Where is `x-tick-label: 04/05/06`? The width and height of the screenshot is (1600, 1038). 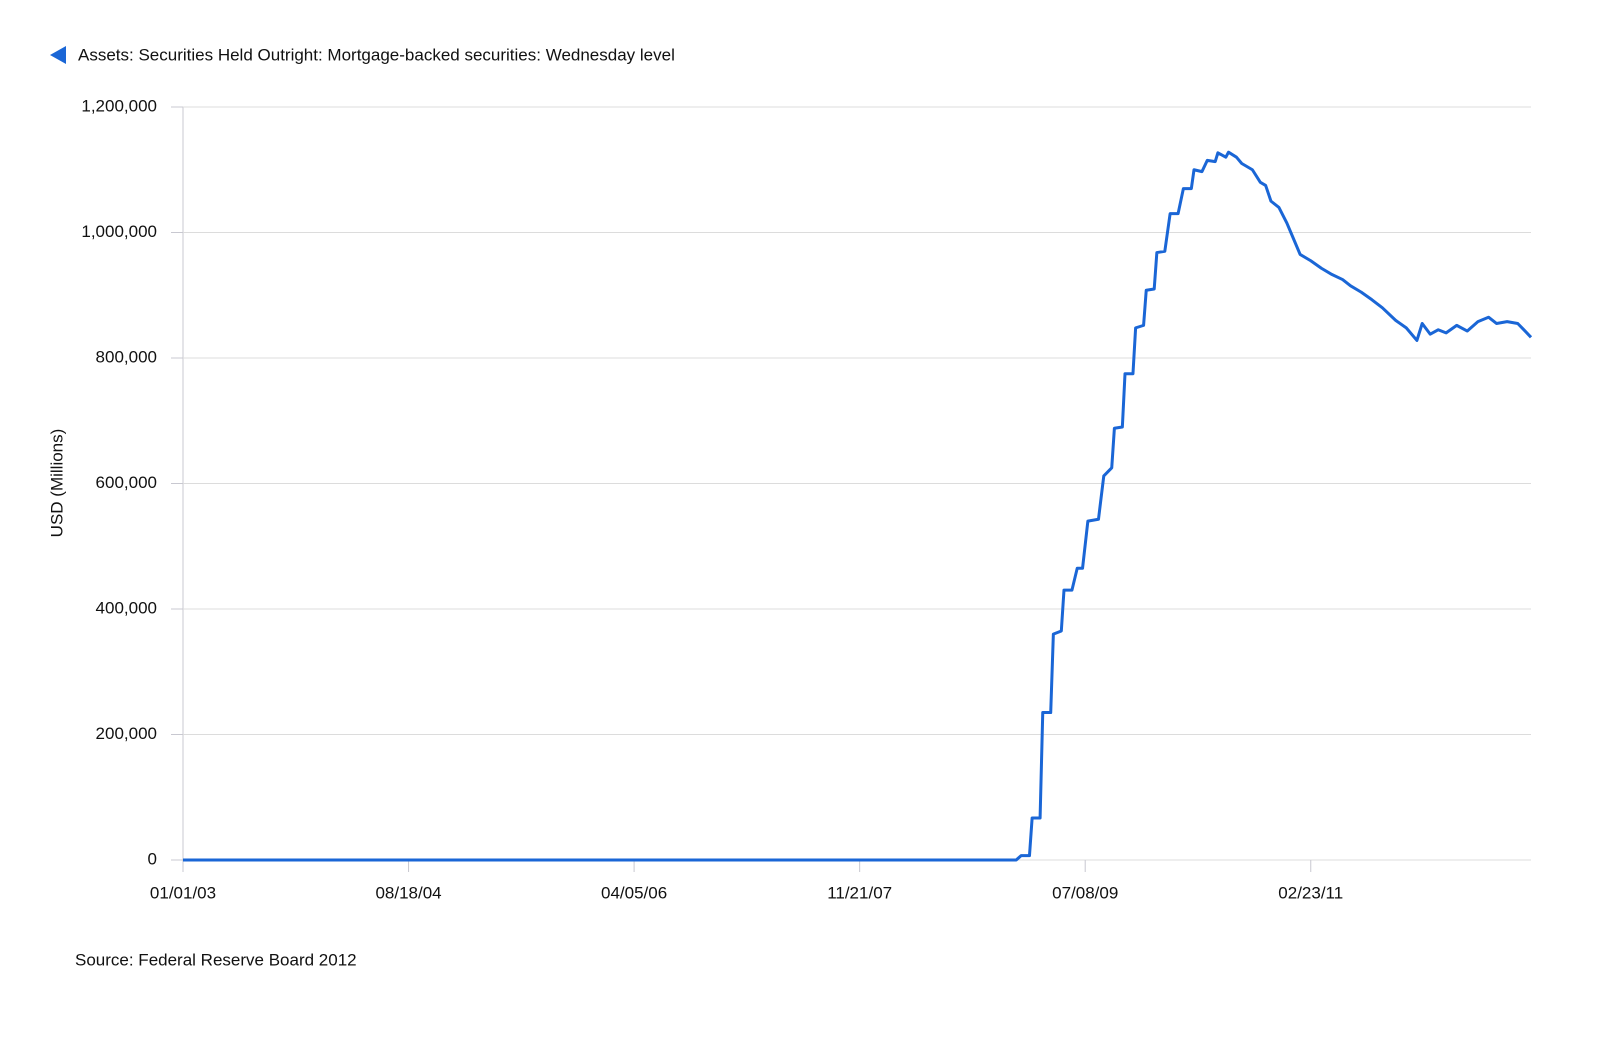
x-tick-label: 04/05/06 is located at coordinates (634, 892).